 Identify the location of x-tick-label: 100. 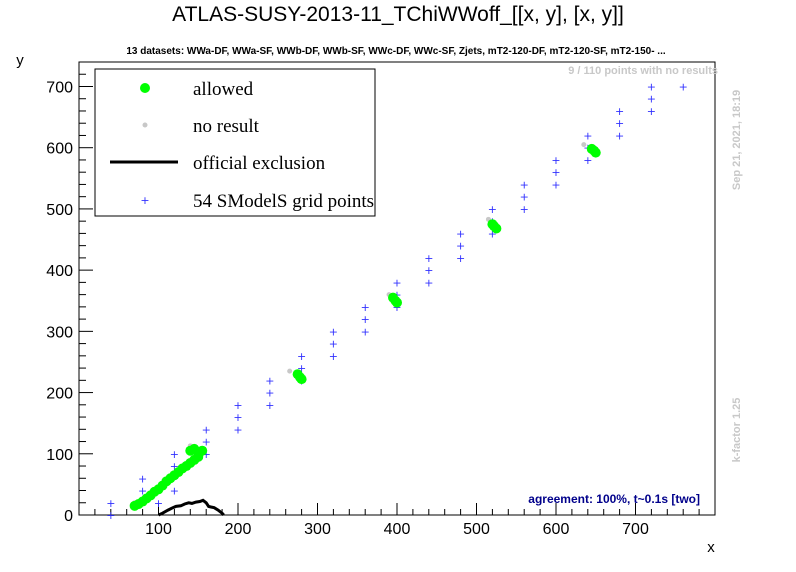
(158, 529).